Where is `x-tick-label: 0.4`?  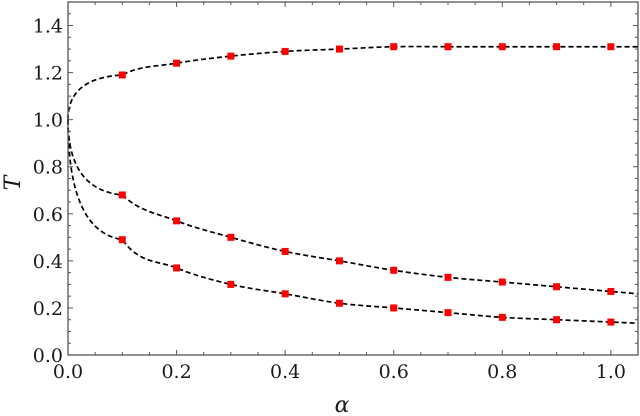 x-tick-label: 0.4 is located at coordinates (285, 372).